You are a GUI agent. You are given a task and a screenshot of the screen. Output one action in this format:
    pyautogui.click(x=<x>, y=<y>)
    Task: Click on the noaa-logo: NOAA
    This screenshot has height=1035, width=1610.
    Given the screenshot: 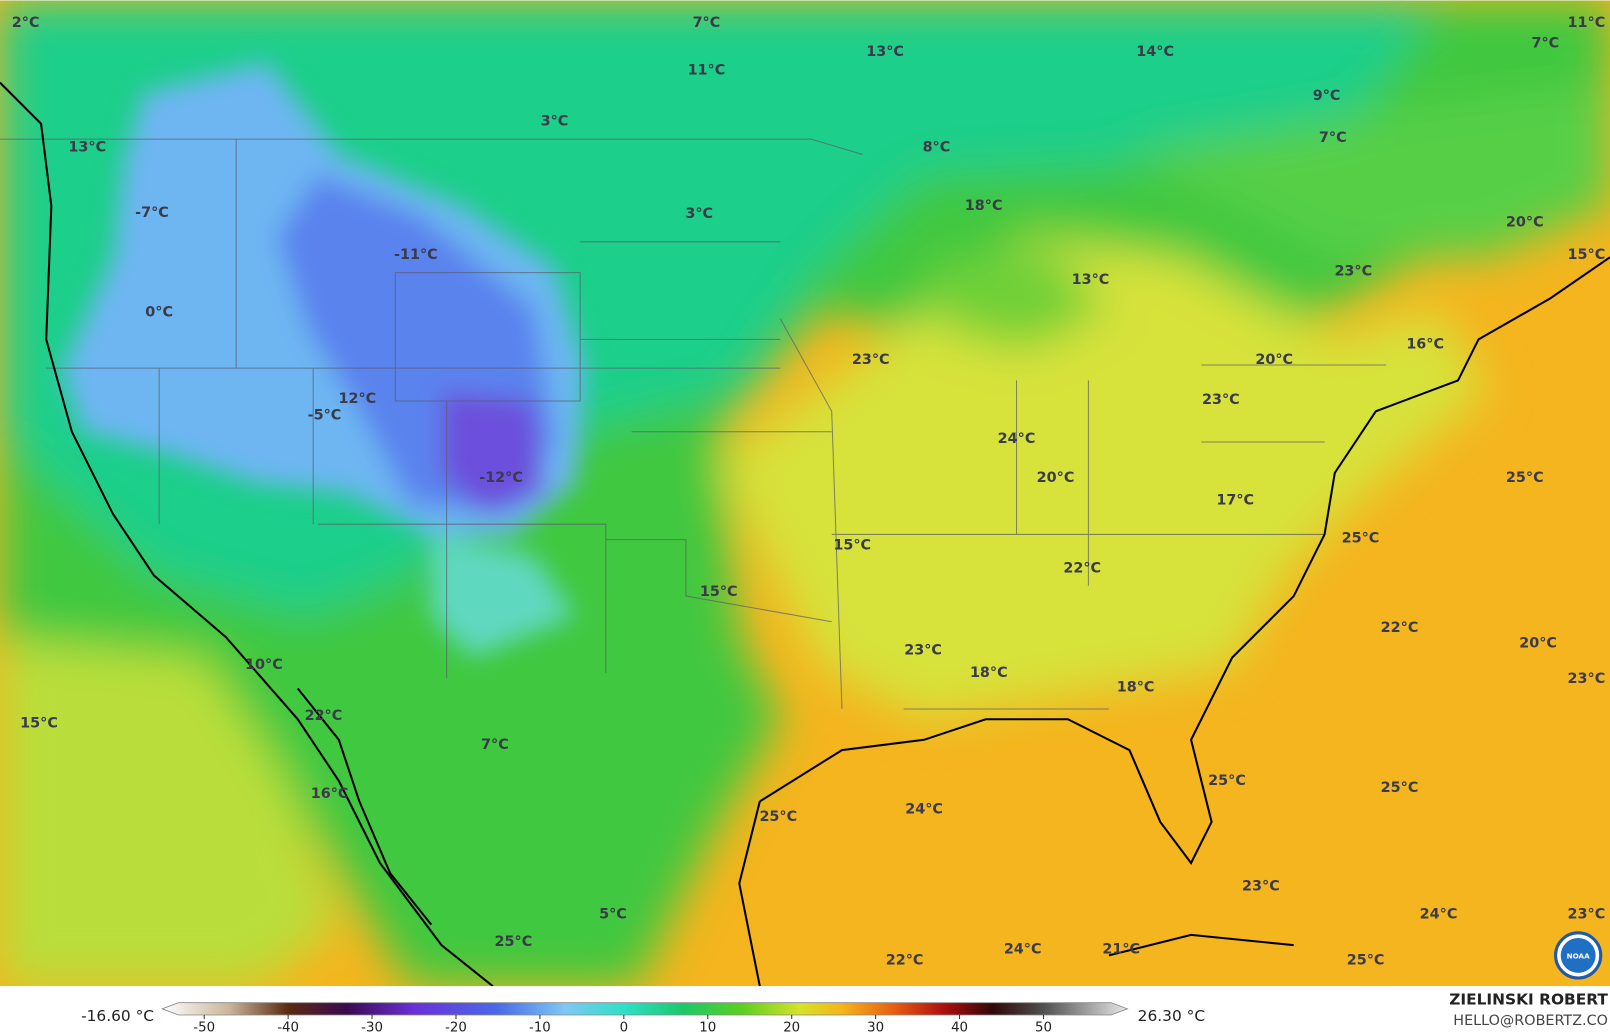 What is the action you would take?
    pyautogui.click(x=1578, y=955)
    